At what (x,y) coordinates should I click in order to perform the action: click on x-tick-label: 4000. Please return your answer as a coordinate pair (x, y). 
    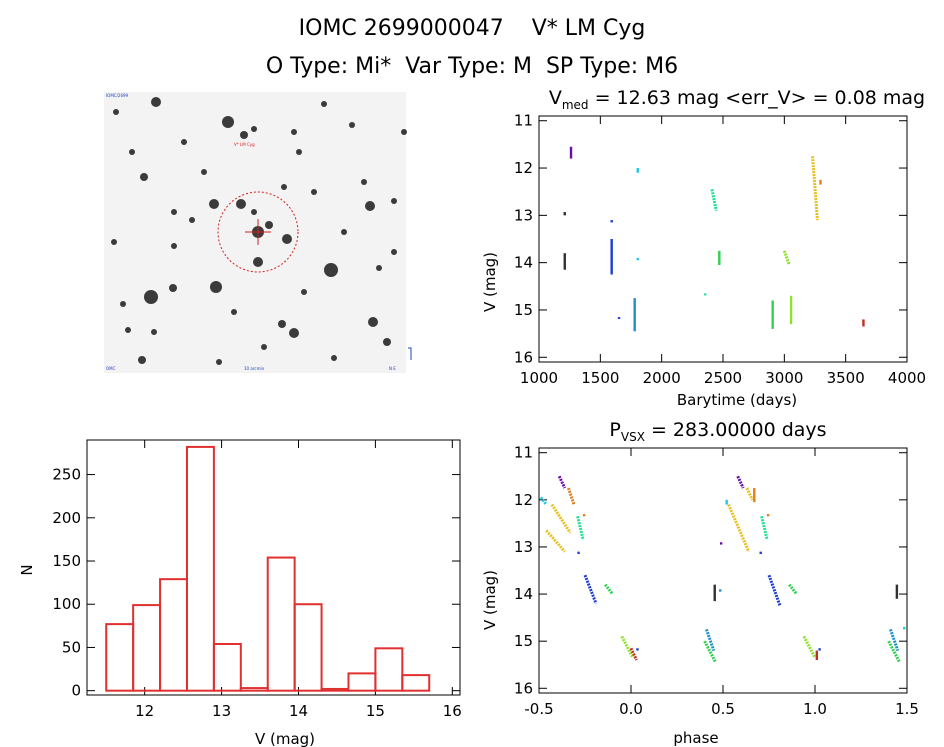
    Looking at the image, I should click on (907, 378).